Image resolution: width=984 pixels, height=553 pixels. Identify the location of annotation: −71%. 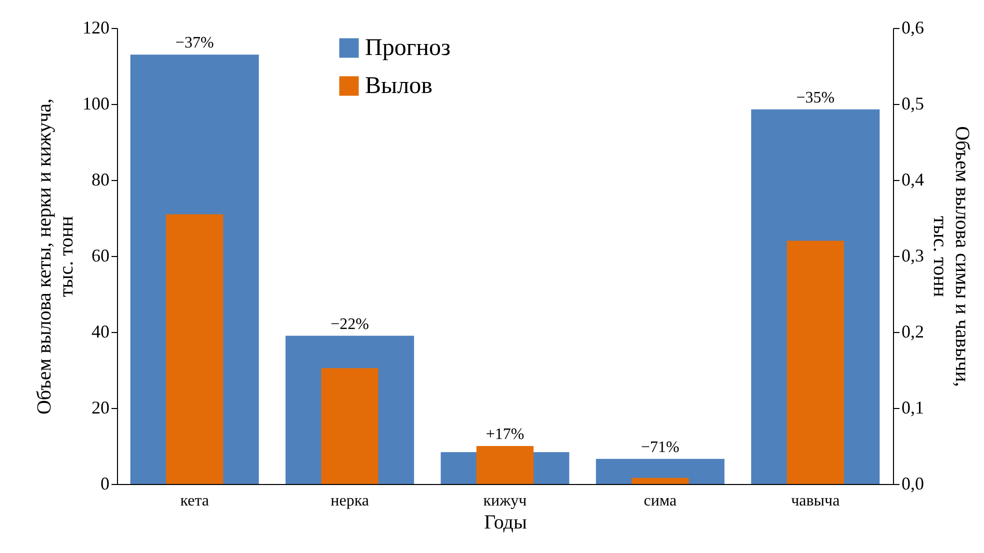
(660, 447).